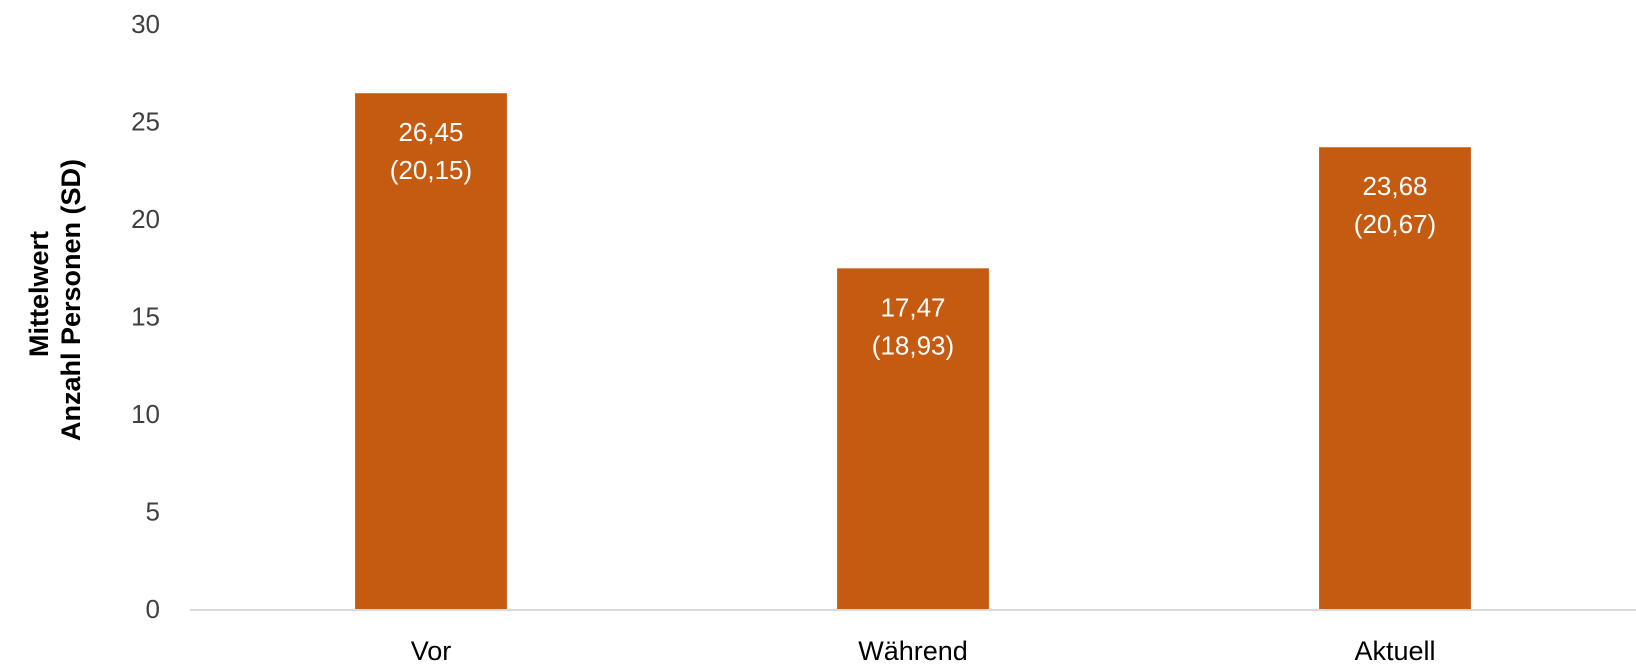 The image size is (1636, 666). I want to click on bar-sd-label: (18,93), so click(913, 345).